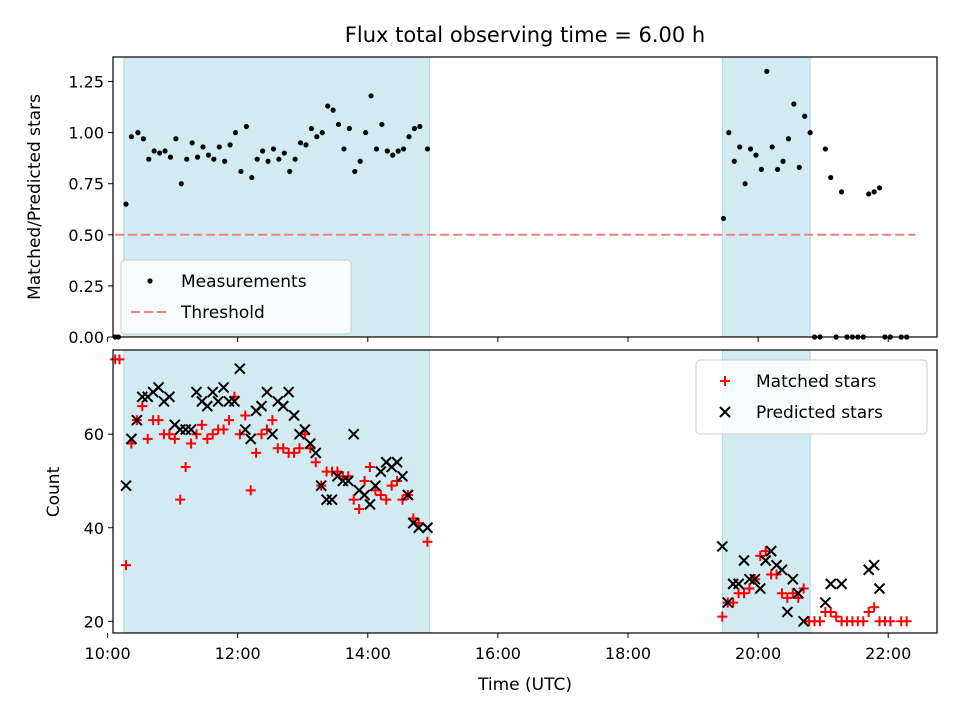 The image size is (960, 720). Describe the element at coordinates (86, 133) in the screenshot. I see `y-tick-label: 1.00` at that location.